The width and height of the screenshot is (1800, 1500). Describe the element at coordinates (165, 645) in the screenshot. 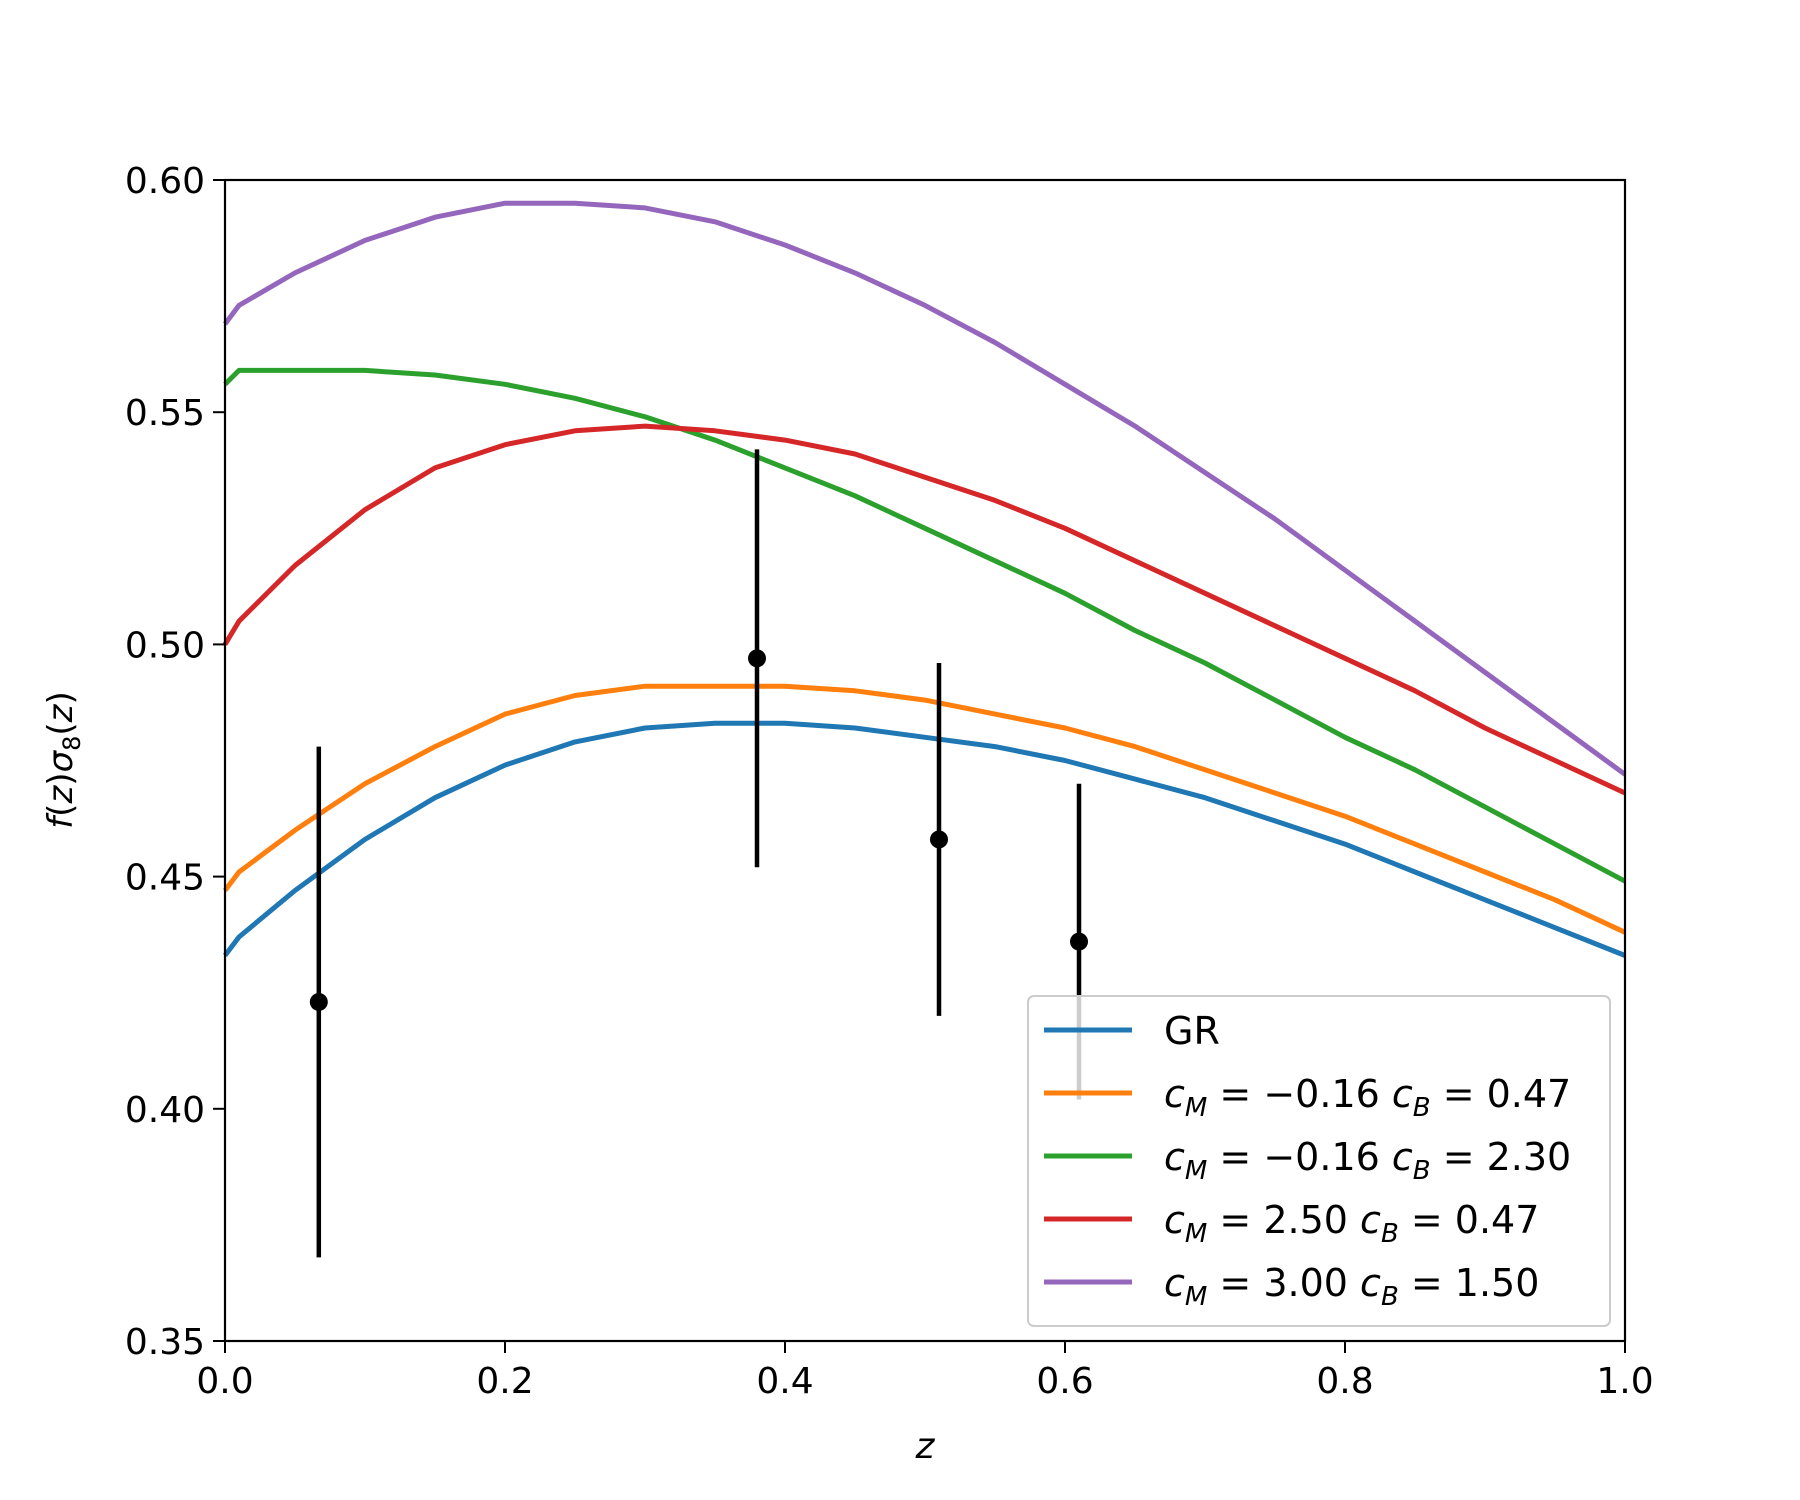

I see `y-tick-label: 0.50` at that location.